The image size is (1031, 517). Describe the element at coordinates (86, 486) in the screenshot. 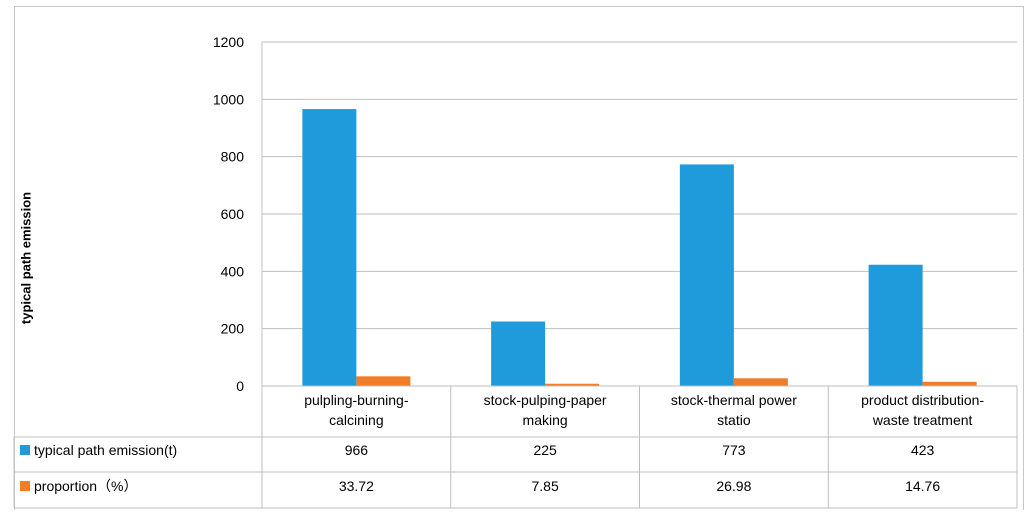

I see `legend-label: proportion（%）` at that location.